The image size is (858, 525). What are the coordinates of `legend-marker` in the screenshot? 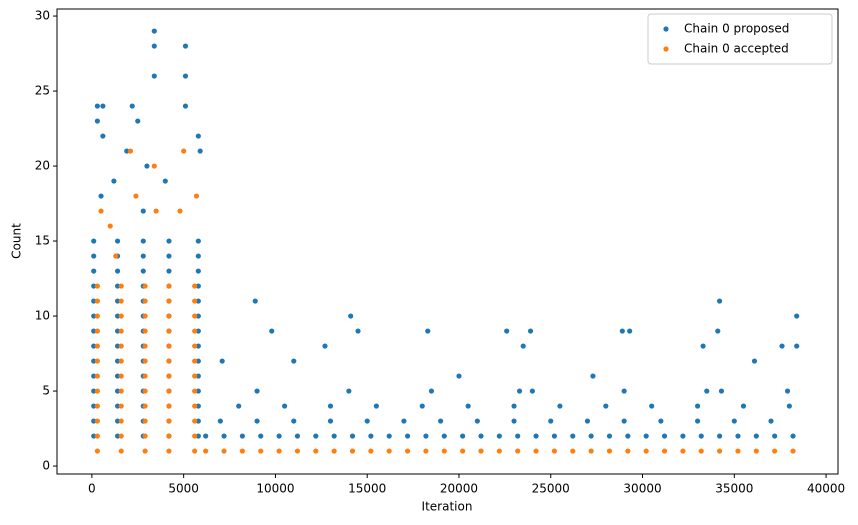 It's located at (666, 49).